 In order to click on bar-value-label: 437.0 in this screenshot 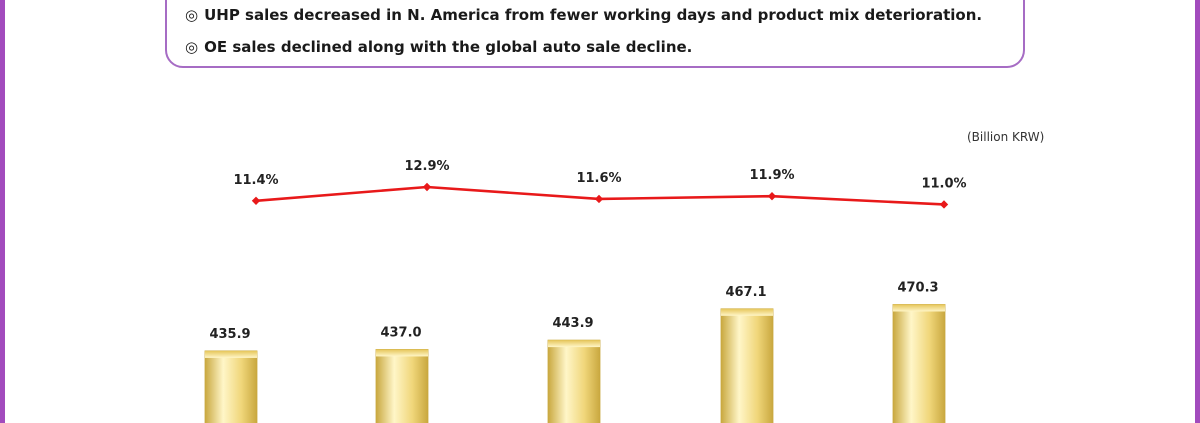, I will do `click(400, 332)`.